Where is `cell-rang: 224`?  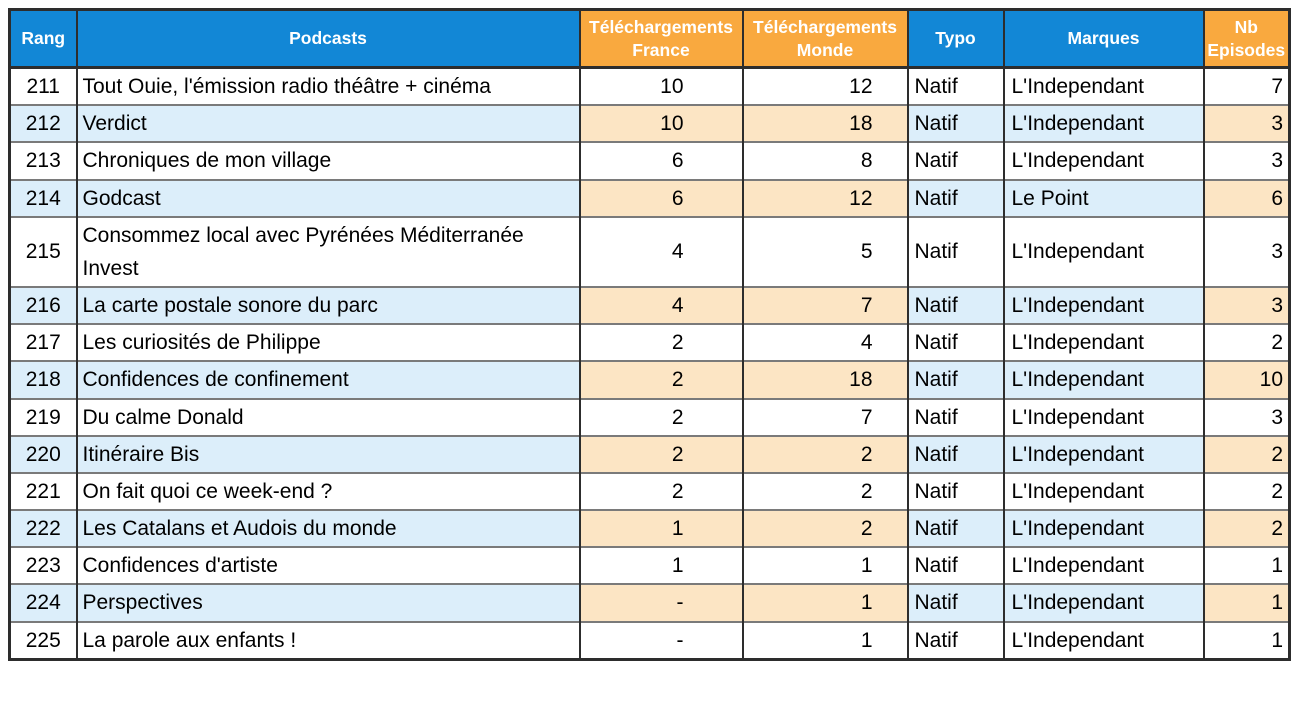
cell-rang: 224 is located at coordinates (43, 602).